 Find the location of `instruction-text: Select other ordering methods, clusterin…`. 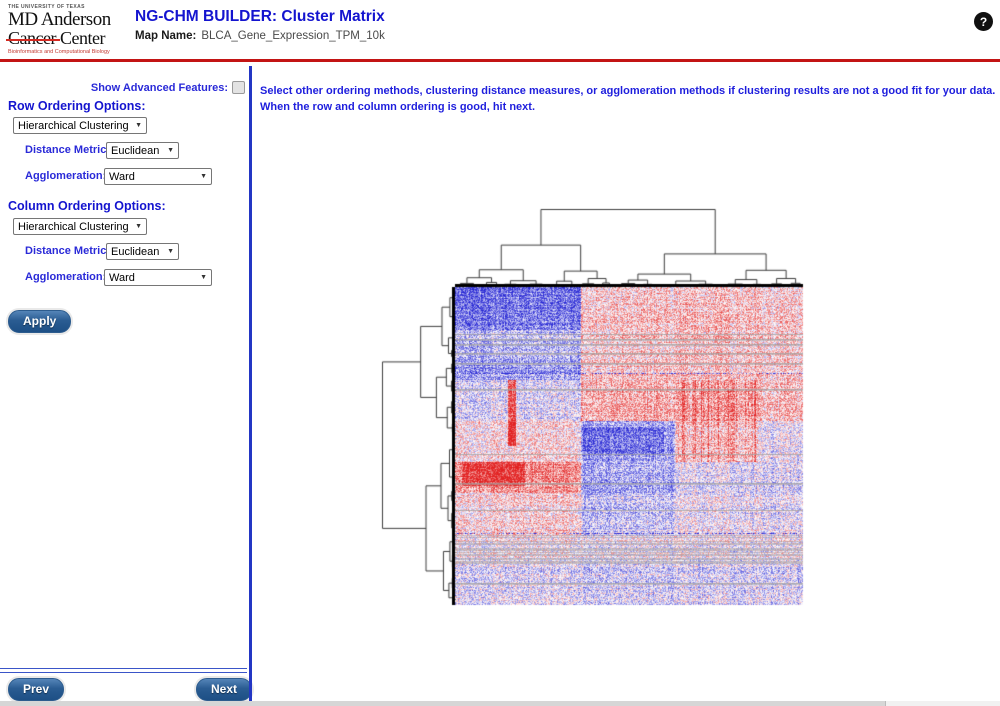

instruction-text: Select other ordering methods, clusterin… is located at coordinates (628, 99).